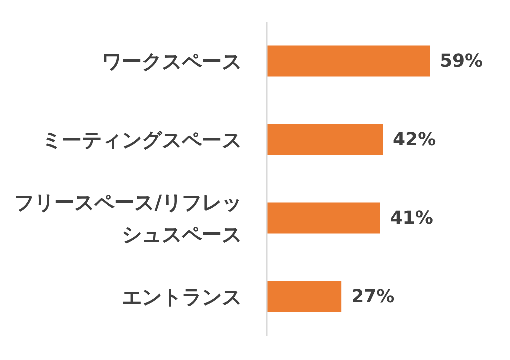 This screenshot has height=360, width=510. Describe the element at coordinates (412, 218) in the screenshot. I see `data-label: 41%` at that location.